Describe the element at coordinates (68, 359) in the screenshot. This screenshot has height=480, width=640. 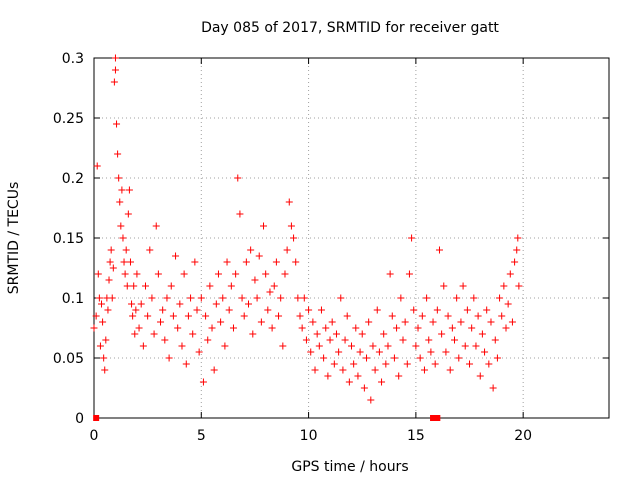
I see `y-tick-label: 0.05` at that location.